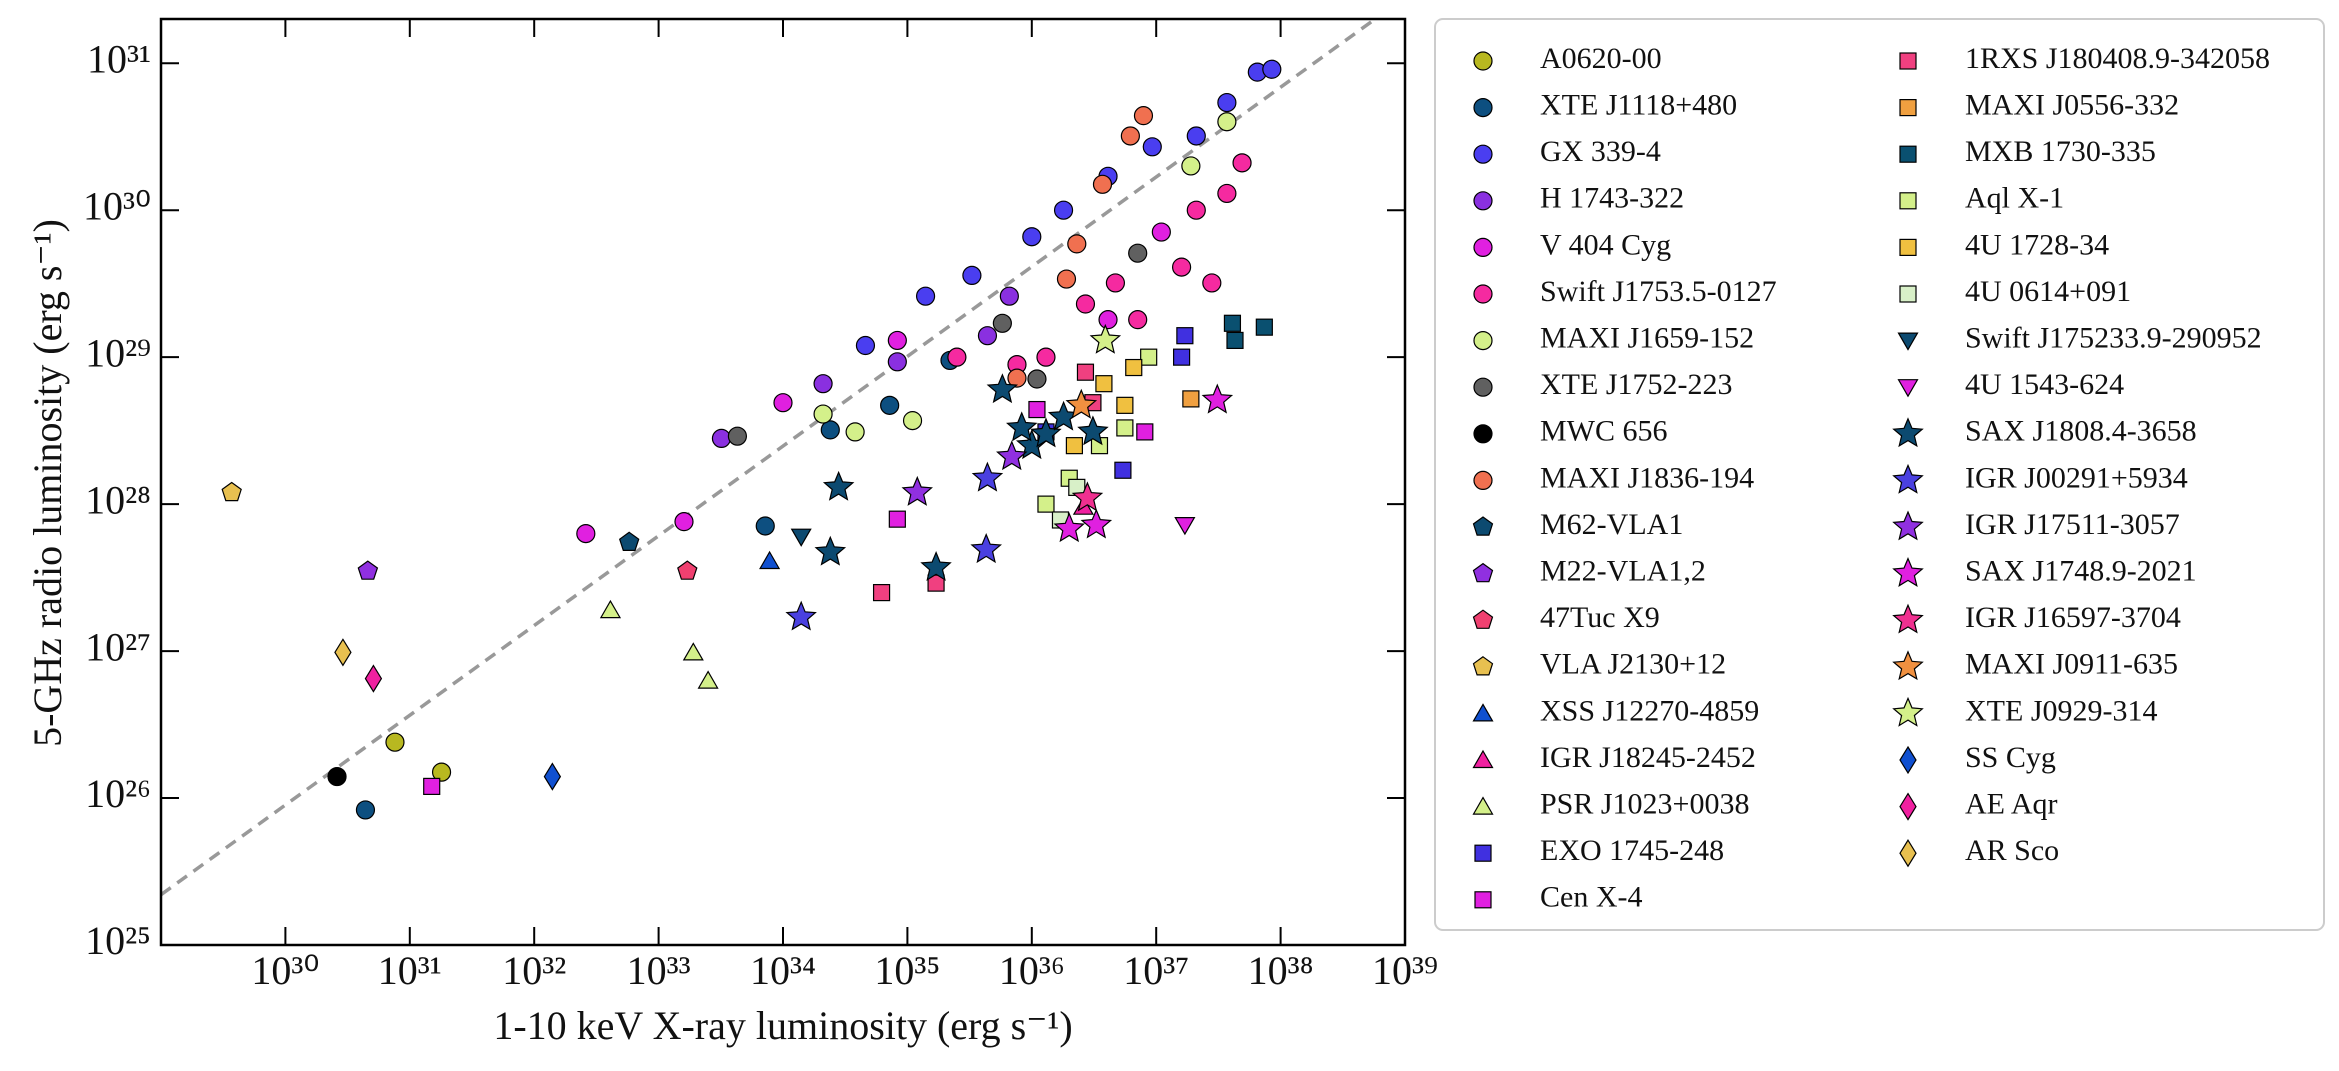 The height and width of the screenshot is (1071, 2339). I want to click on legend-label: VLA J2130+12, so click(1633, 664).